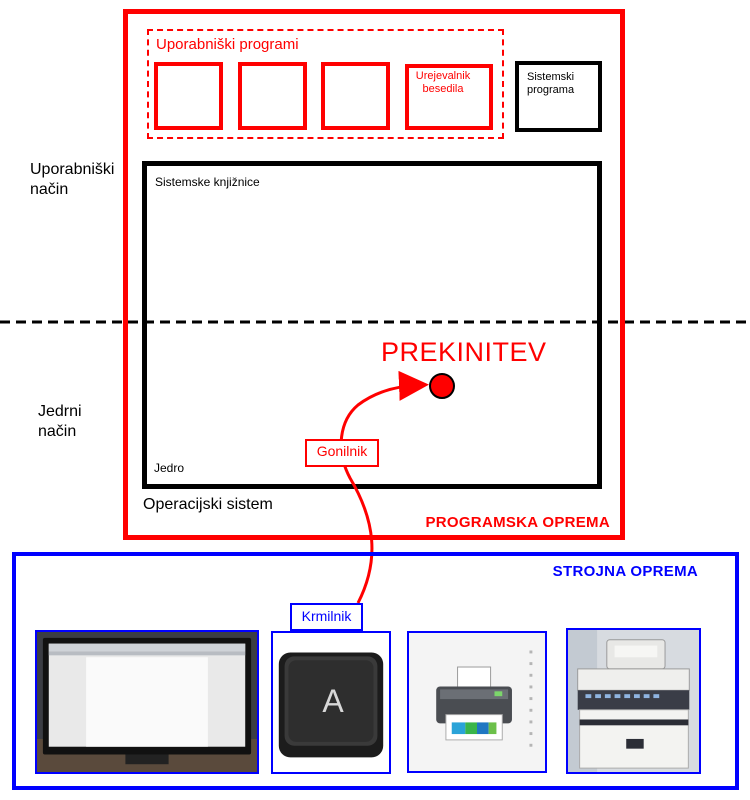 The image size is (750, 800). I want to click on user-programs-group, so click(325, 84).